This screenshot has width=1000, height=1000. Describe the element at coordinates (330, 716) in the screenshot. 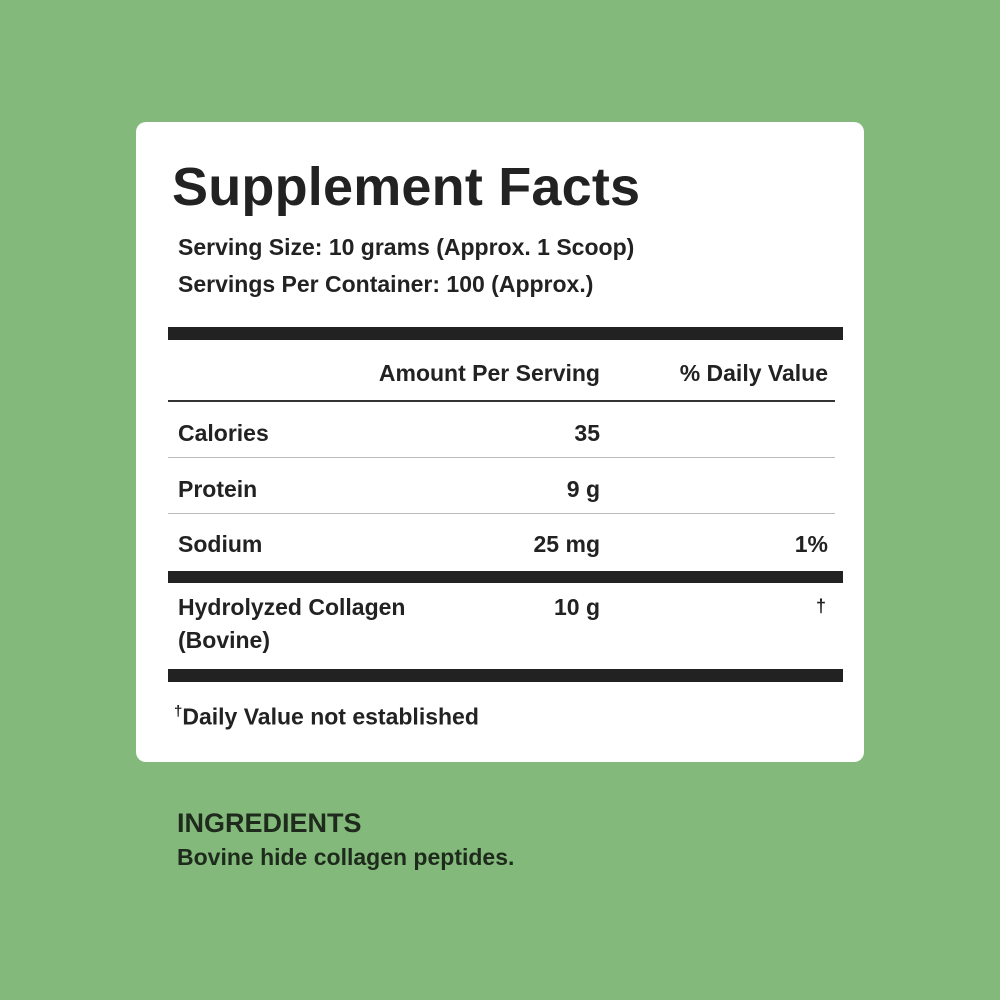

I see `footnote-text: Daily Value not established` at that location.